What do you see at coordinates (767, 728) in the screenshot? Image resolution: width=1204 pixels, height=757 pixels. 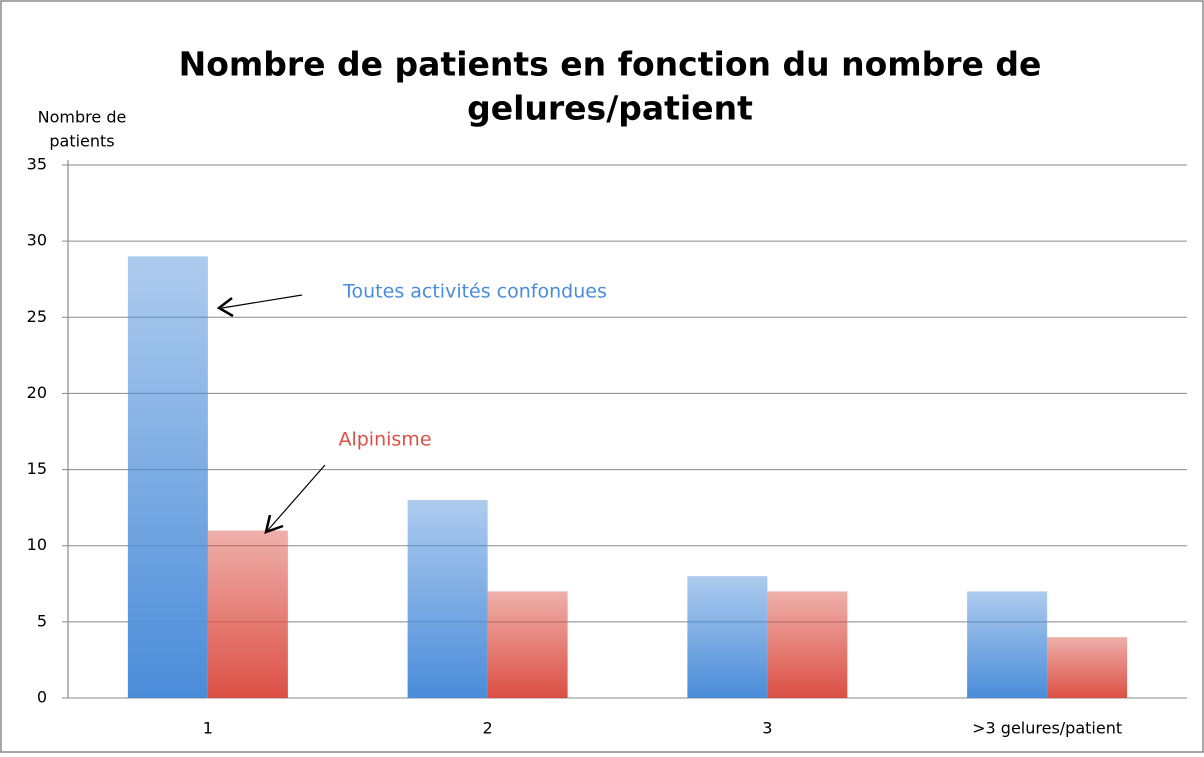 I see `x-tick-label: 3` at bounding box center [767, 728].